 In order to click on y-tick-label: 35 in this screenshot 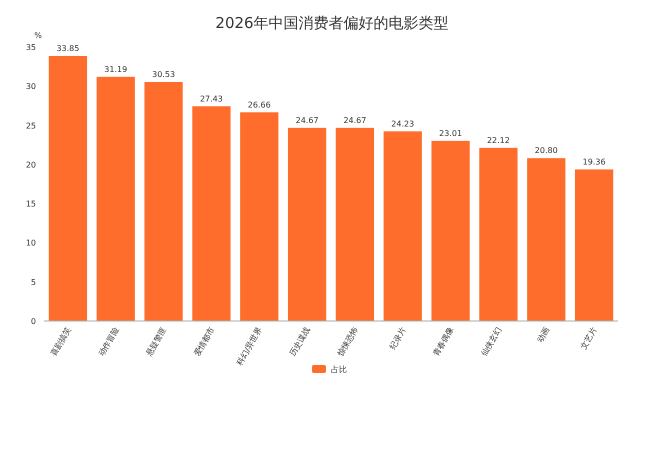, I will do `click(31, 47)`.